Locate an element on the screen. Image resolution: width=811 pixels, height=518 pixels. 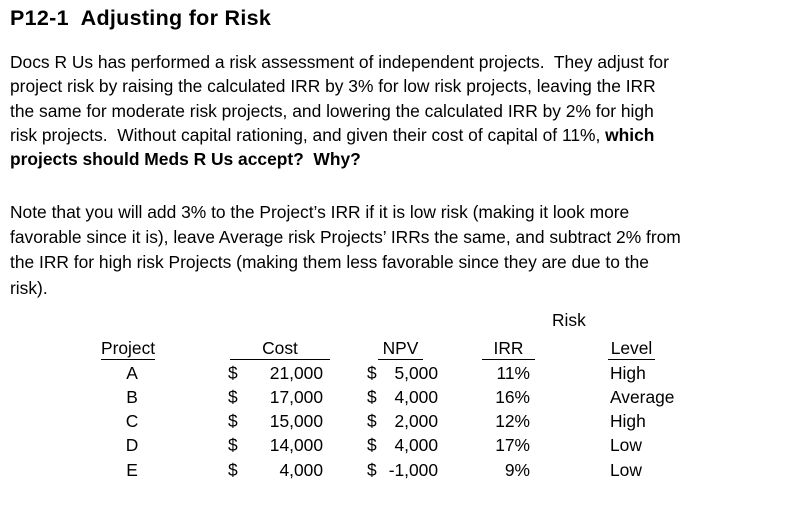
column-header-npv: NPV is located at coordinates (400, 349).